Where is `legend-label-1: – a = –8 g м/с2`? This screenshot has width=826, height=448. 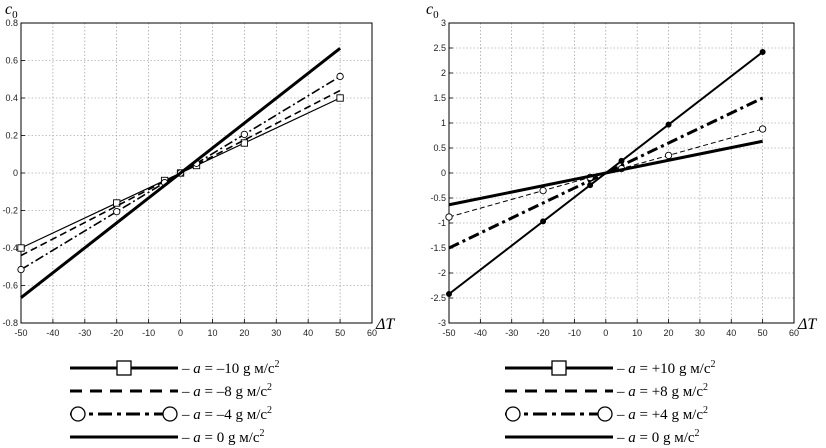
legend-label-1: – a = –8 g м/с2 is located at coordinates (226, 391).